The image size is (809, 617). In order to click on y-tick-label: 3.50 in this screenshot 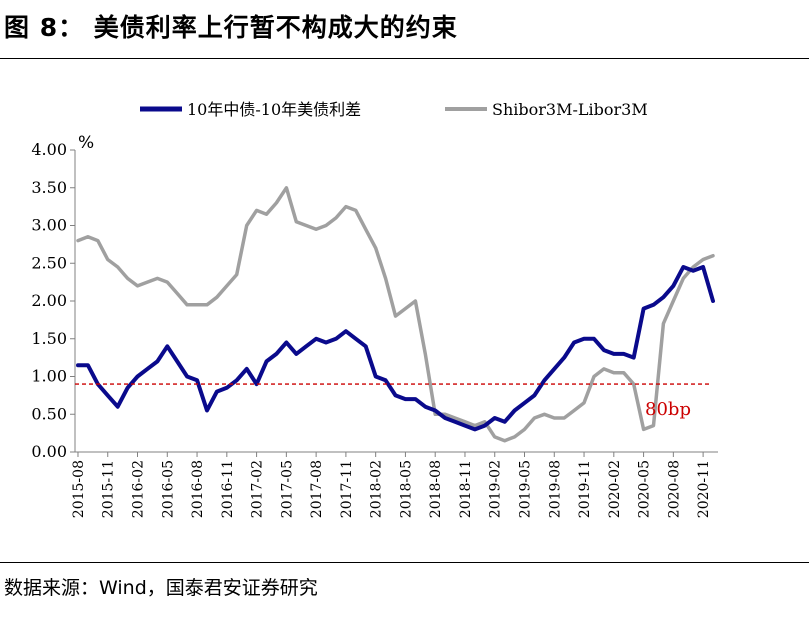, I will do `click(49, 187)`.